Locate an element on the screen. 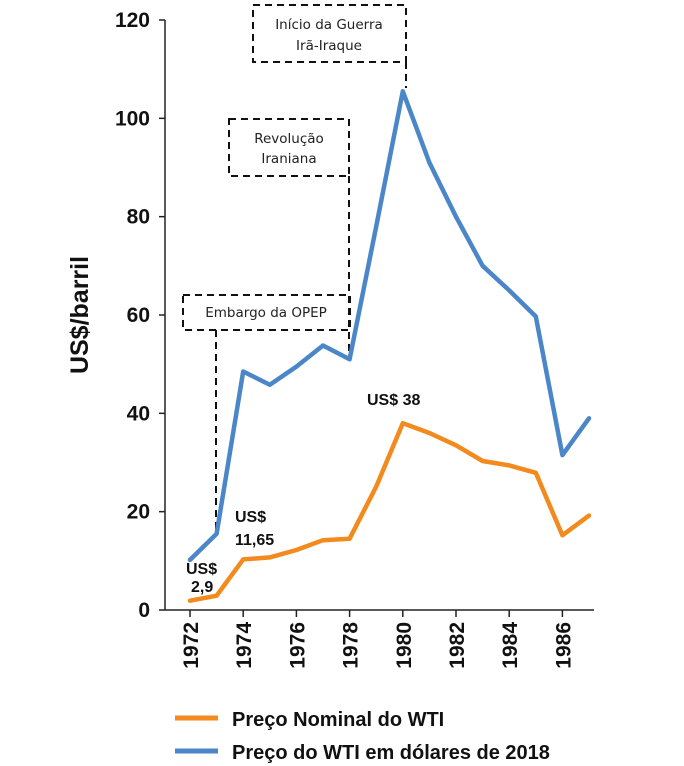 The width and height of the screenshot is (684, 766). data-label-text: 2,9 is located at coordinates (202, 587).